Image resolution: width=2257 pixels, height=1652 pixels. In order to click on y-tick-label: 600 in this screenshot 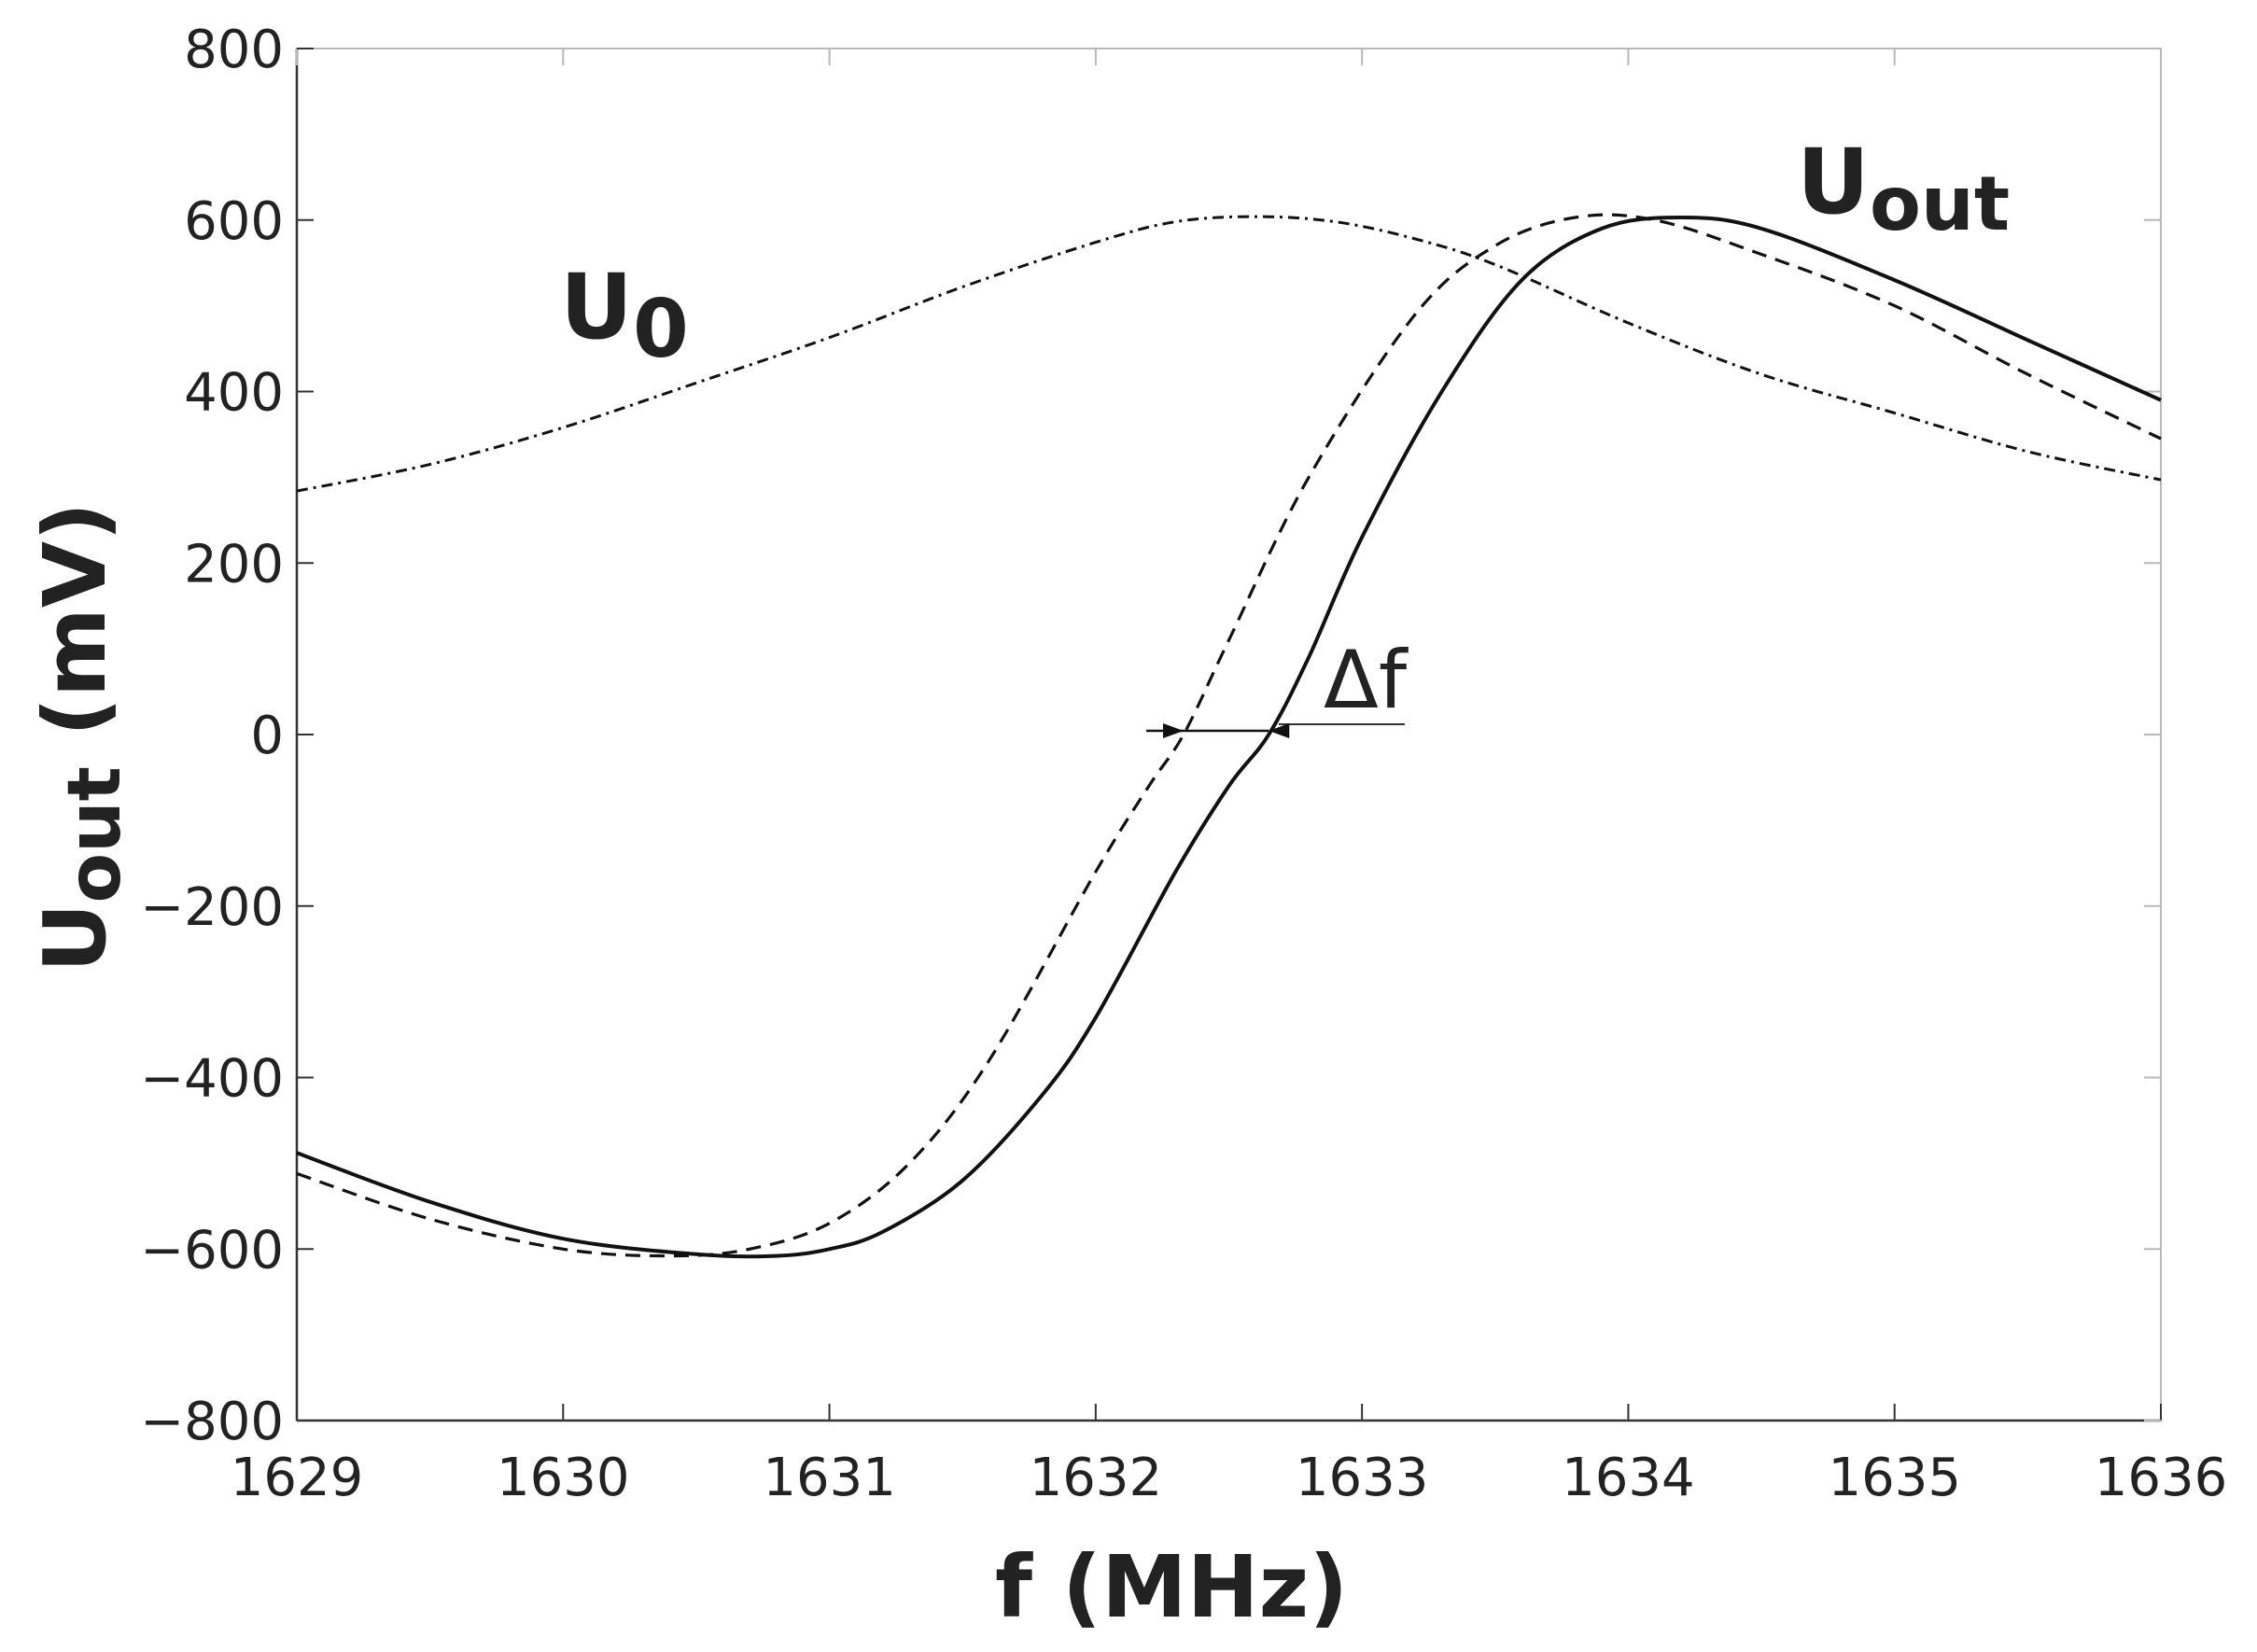, I will do `click(234, 221)`.